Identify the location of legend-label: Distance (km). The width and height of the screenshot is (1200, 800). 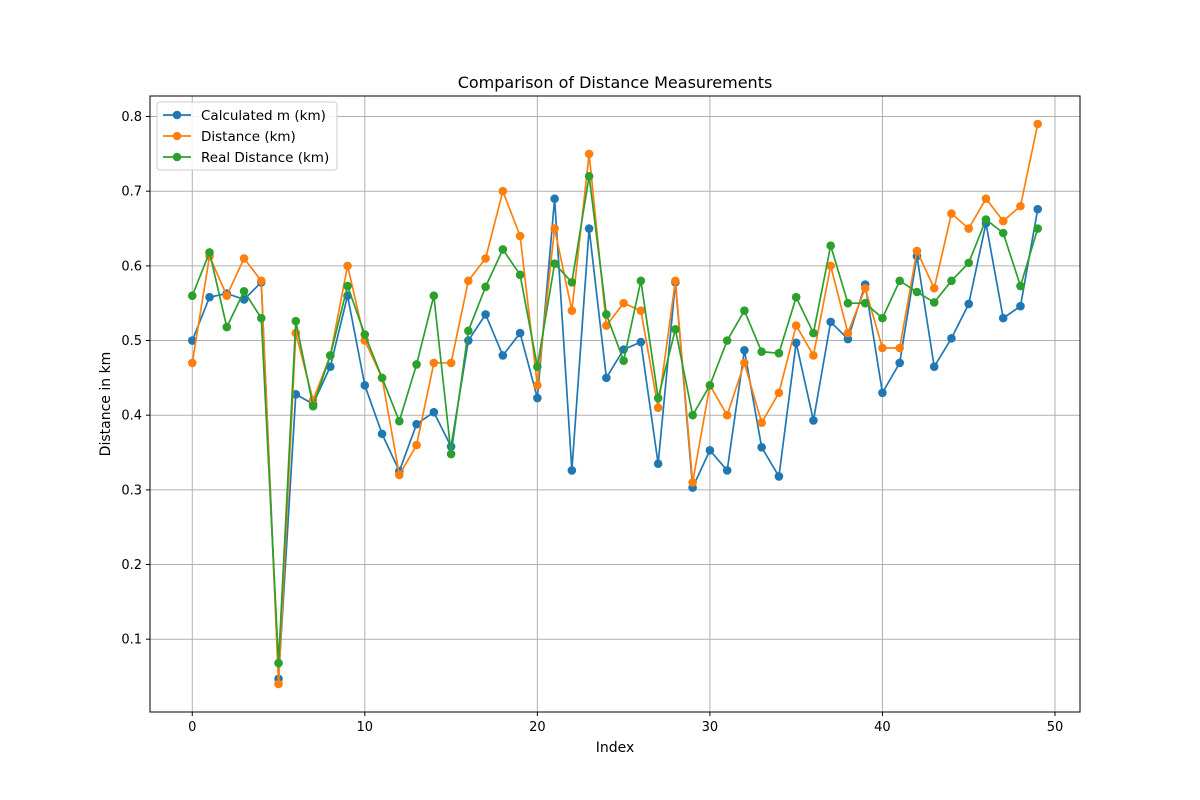
(248, 137).